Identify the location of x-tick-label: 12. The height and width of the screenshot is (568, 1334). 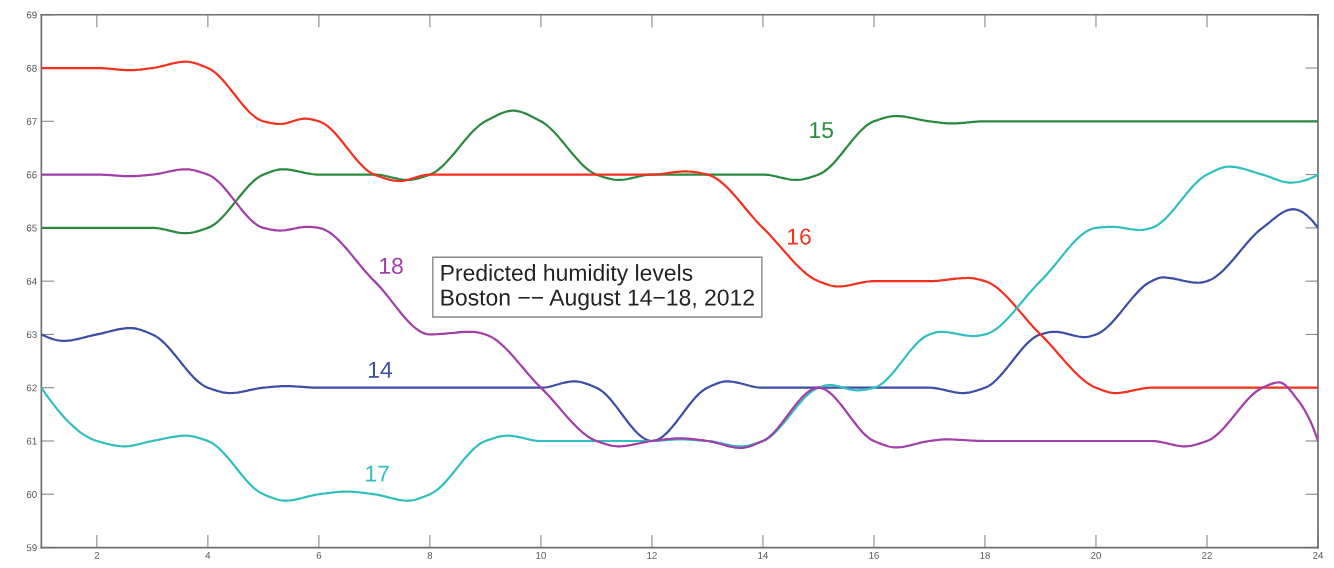
(652, 555).